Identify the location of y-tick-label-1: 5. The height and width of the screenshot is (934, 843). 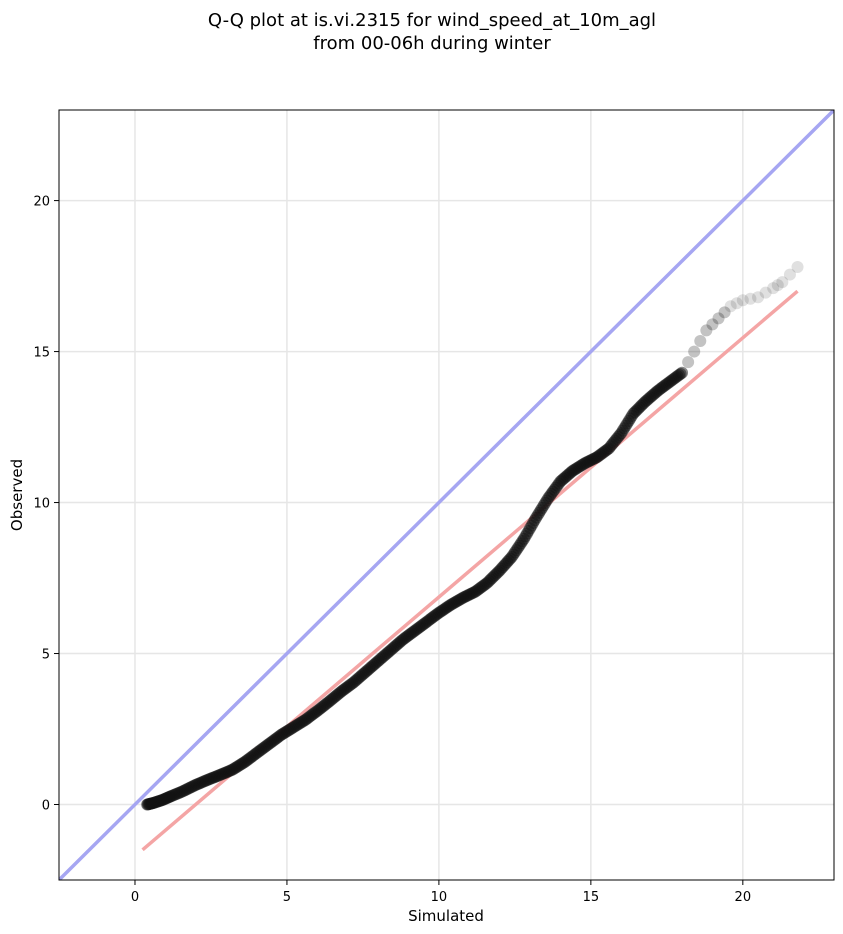
(46, 655).